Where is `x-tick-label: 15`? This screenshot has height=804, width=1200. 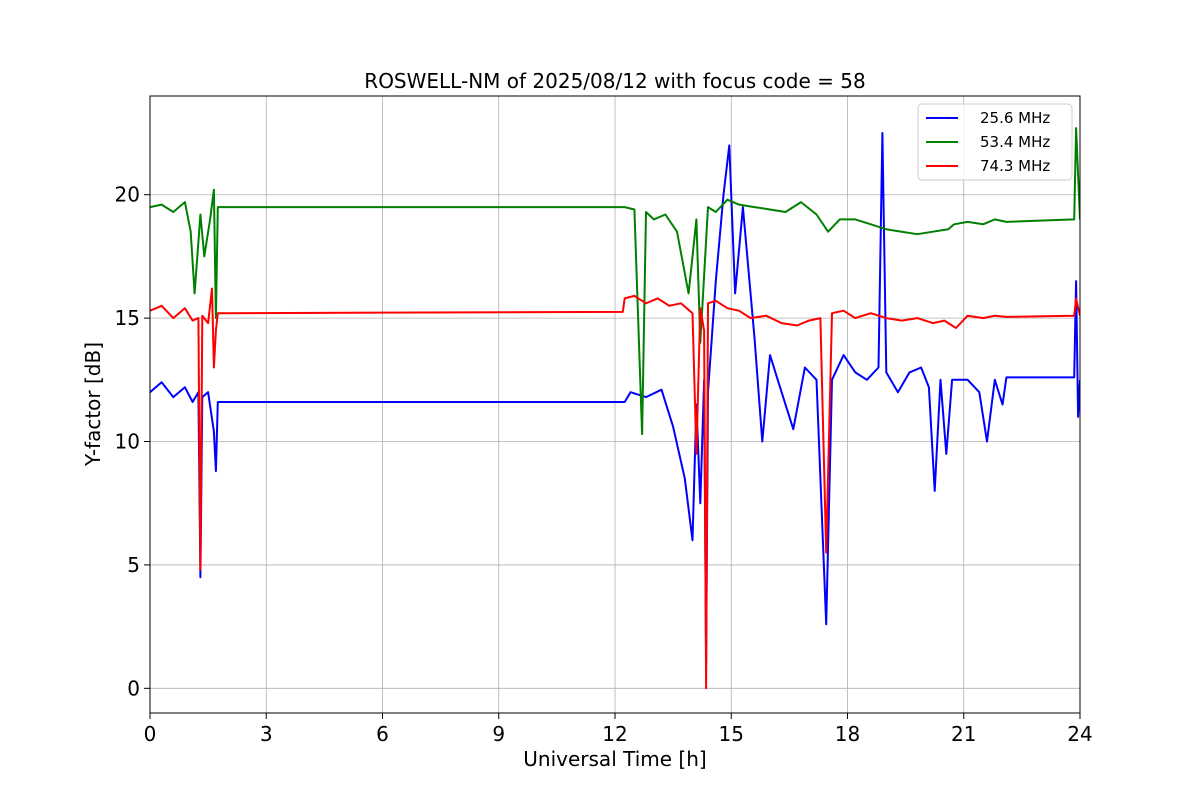 x-tick-label: 15 is located at coordinates (731, 734).